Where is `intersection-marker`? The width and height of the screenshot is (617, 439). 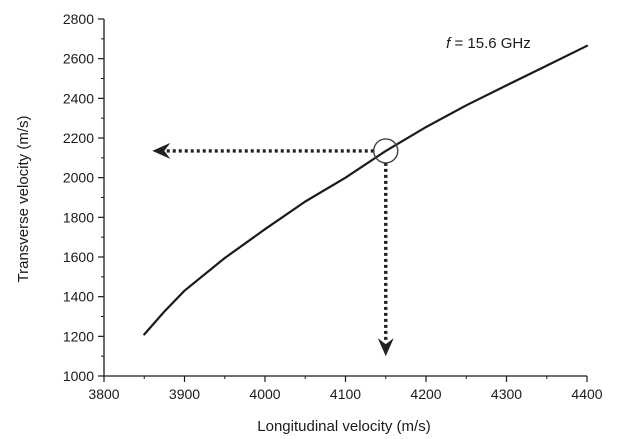
intersection-marker is located at coordinates (386, 151).